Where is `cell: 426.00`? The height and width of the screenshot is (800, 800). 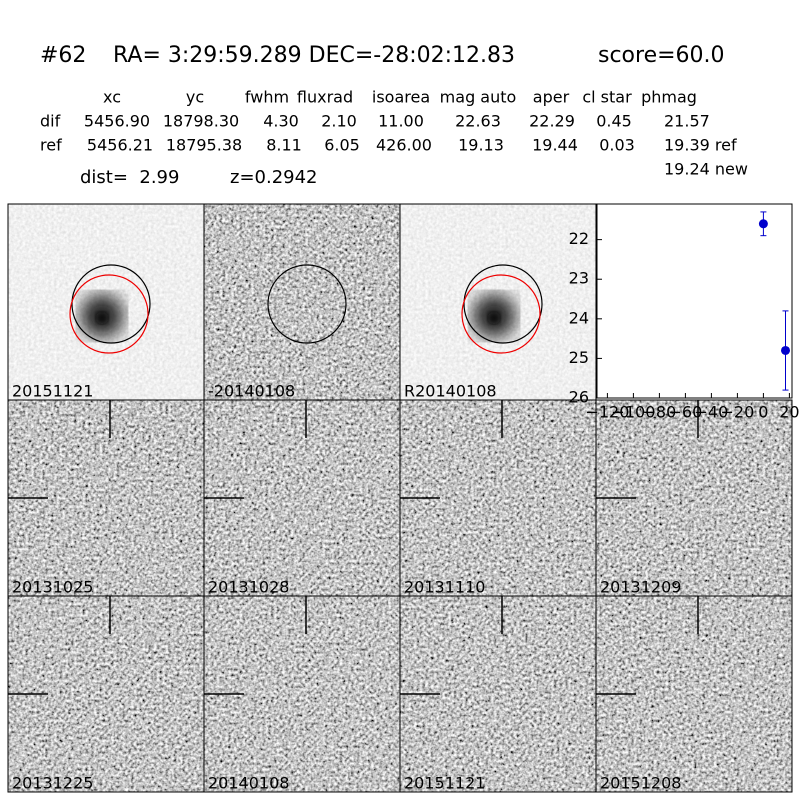
cell: 426.00 is located at coordinates (404, 145).